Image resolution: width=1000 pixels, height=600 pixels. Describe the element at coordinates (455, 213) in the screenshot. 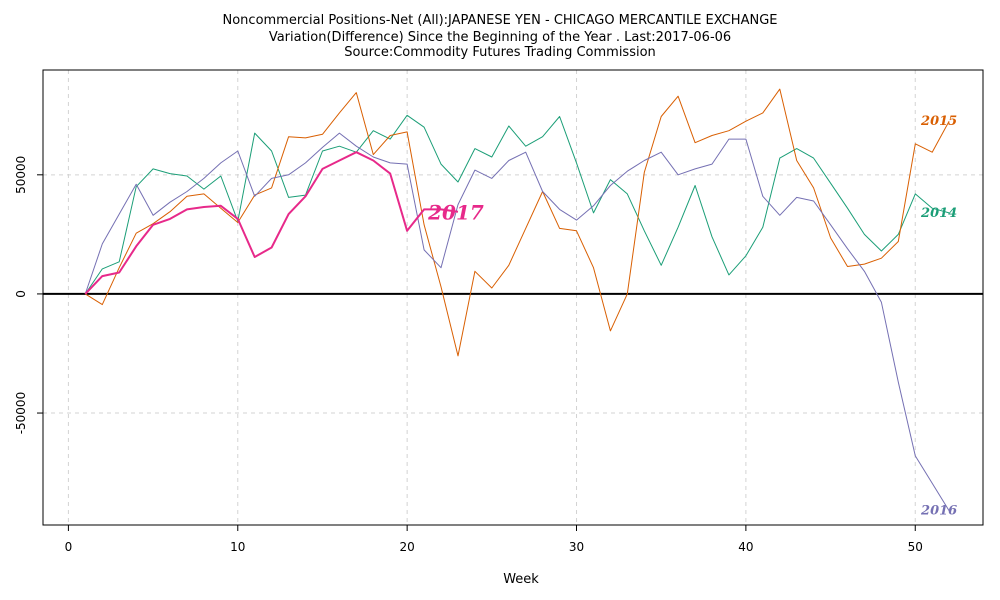

I see `series-label-2017: 2017` at that location.